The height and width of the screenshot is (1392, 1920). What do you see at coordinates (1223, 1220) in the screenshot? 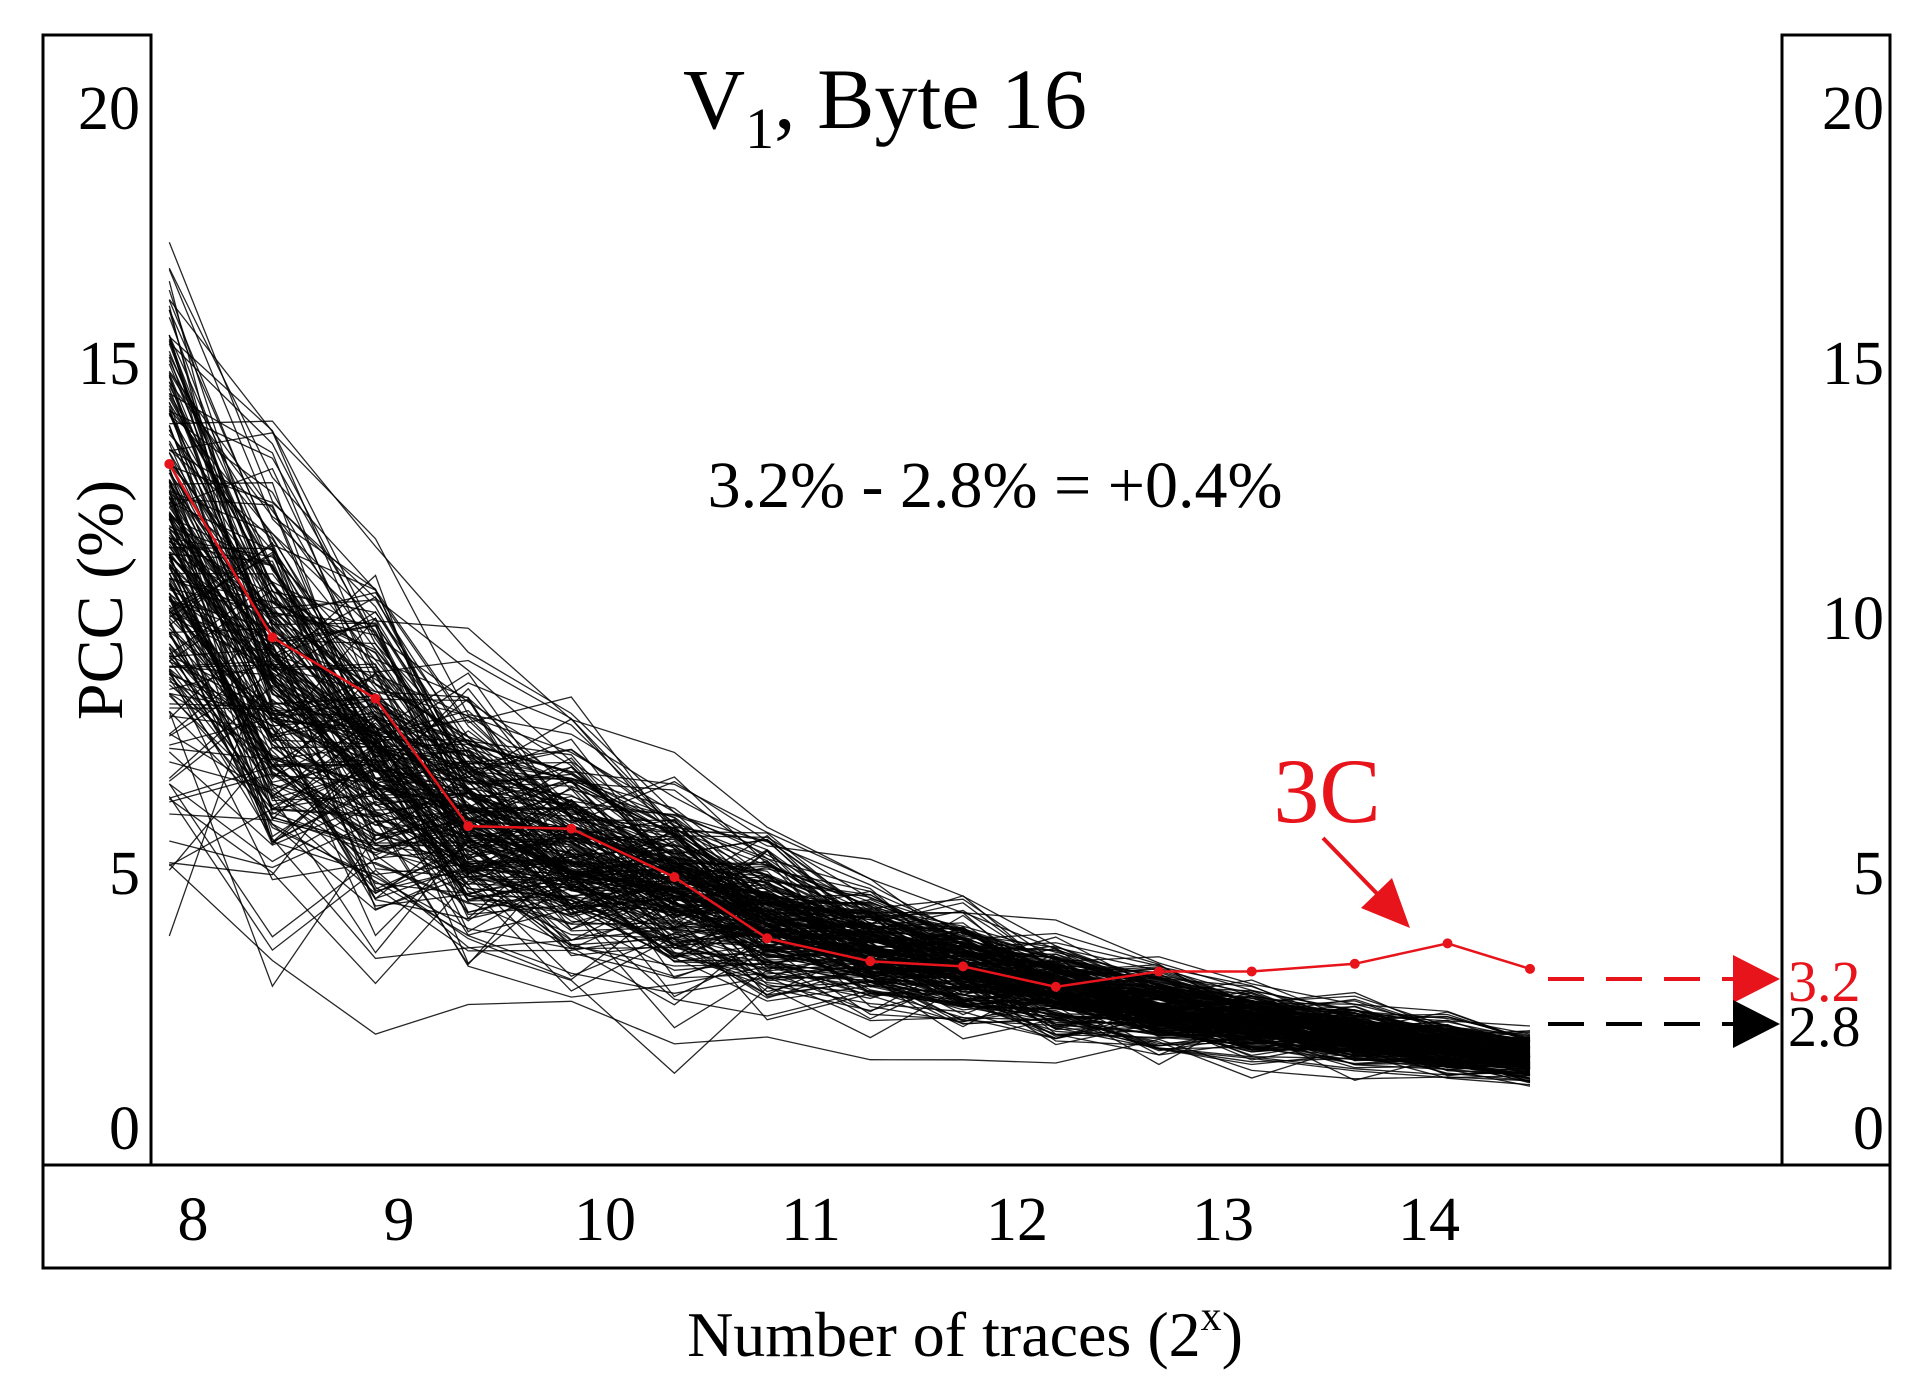
I see `x-tick: 13` at bounding box center [1223, 1220].